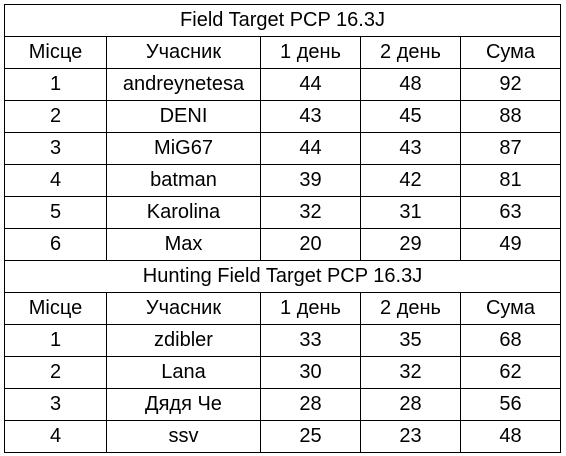 This screenshot has width=566, height=456. What do you see at coordinates (510, 340) in the screenshot?
I see `sum-cell: 68` at bounding box center [510, 340].